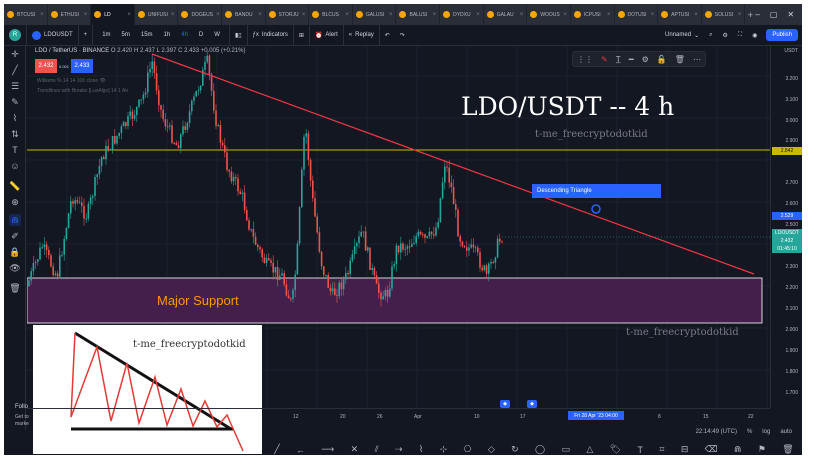 The image size is (828, 466). Describe the element at coordinates (740, 35) in the screenshot. I see `fullscreen-button: ⛶` at that location.